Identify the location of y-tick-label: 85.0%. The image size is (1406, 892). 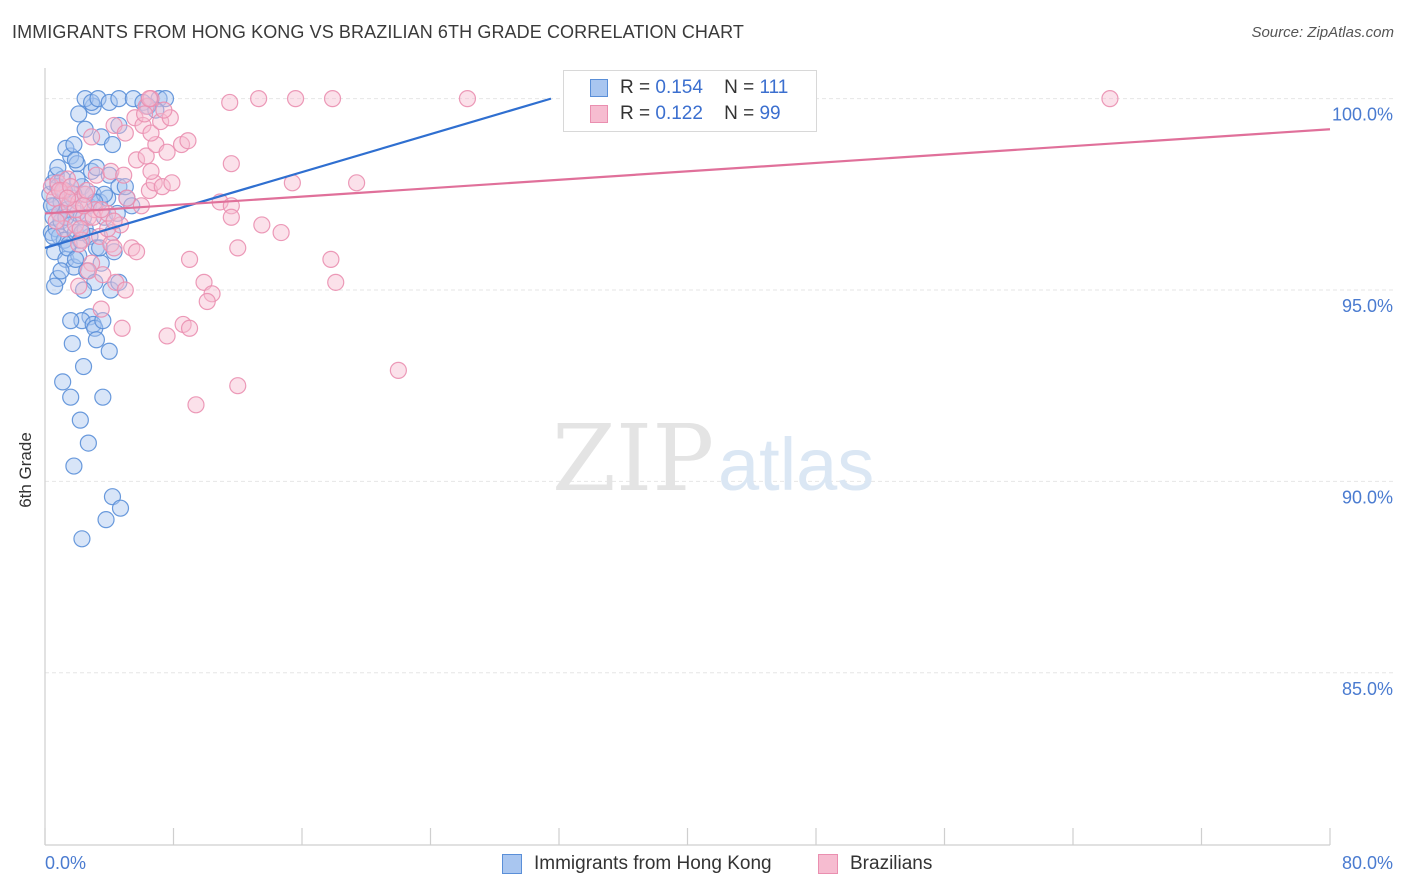
(1367, 689).